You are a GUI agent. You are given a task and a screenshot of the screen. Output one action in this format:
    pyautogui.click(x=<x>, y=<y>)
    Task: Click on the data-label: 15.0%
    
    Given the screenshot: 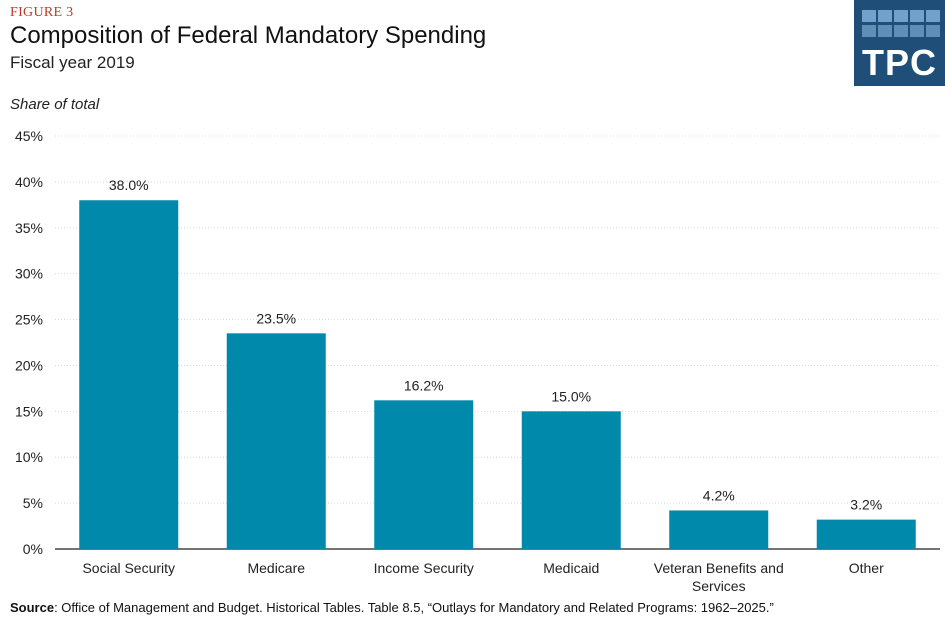 What is the action you would take?
    pyautogui.click(x=571, y=396)
    